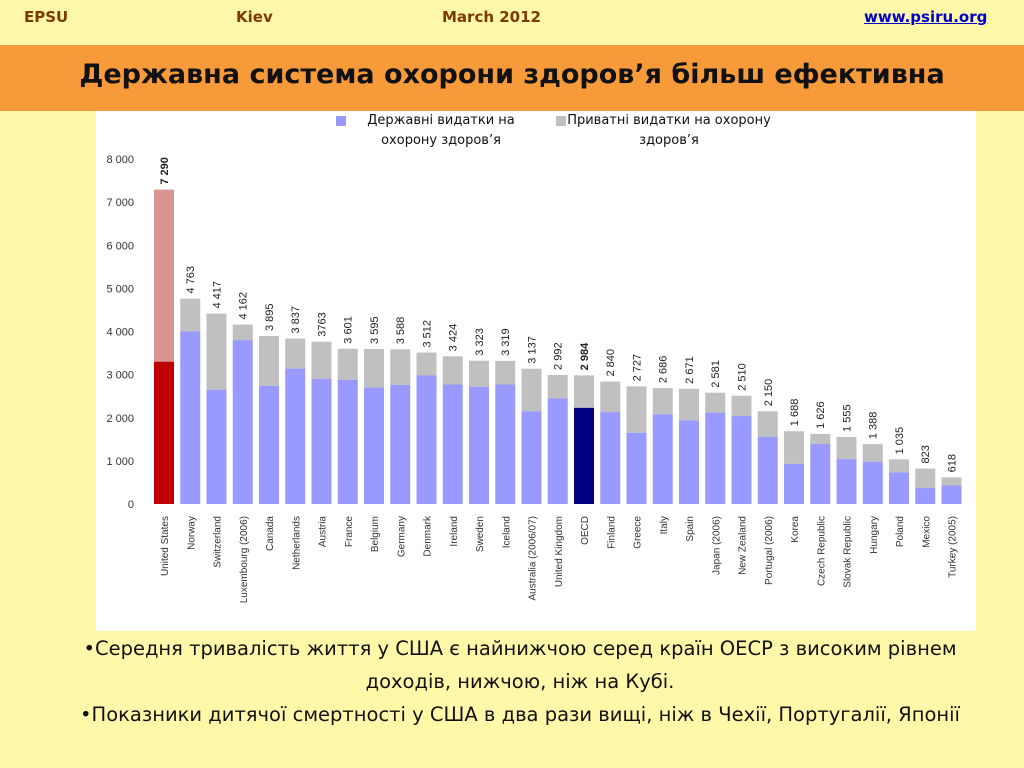 The width and height of the screenshot is (1024, 768). I want to click on bar-total-label: 2 984, so click(585, 356).